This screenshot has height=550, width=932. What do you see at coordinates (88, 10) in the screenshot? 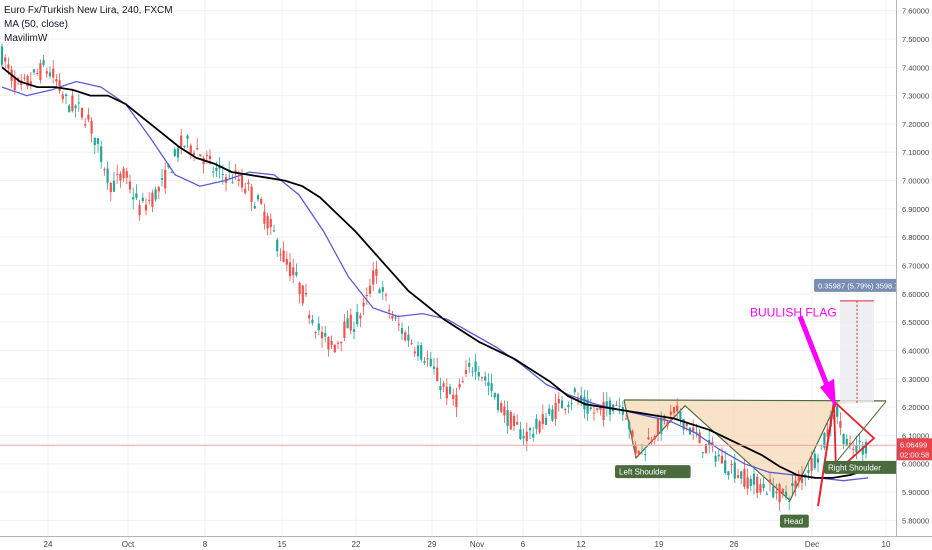
I see `symbol-title: Euro Fx/Turkish New Lira, 240, FXCM` at bounding box center [88, 10].